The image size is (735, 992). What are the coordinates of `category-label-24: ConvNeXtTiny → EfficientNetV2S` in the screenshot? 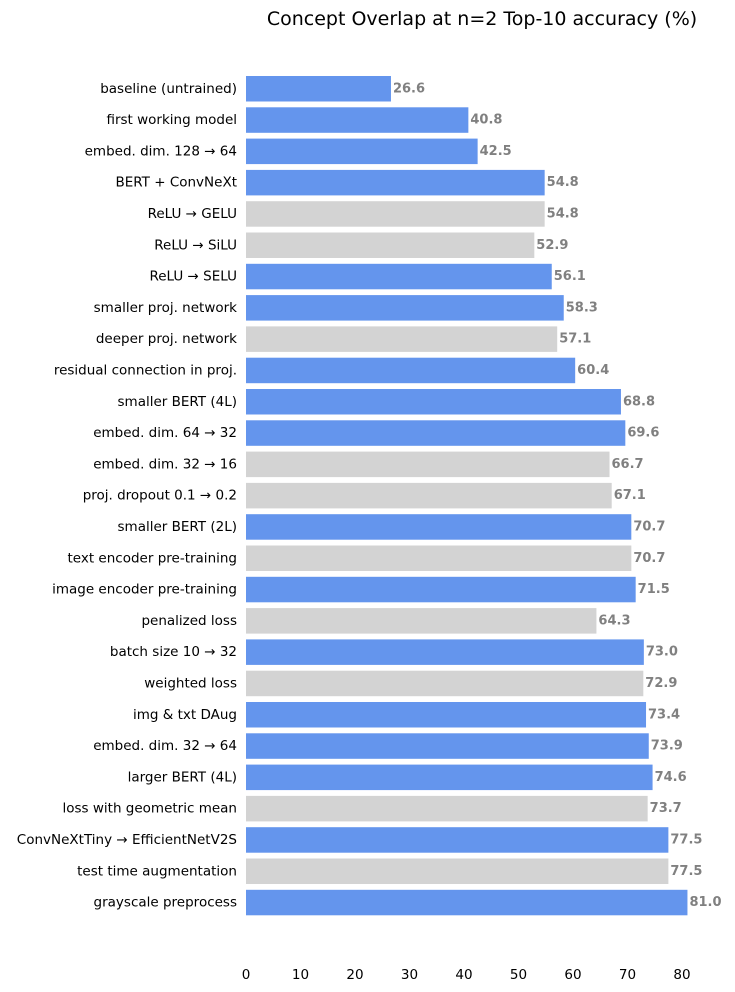 It's located at (127, 840).